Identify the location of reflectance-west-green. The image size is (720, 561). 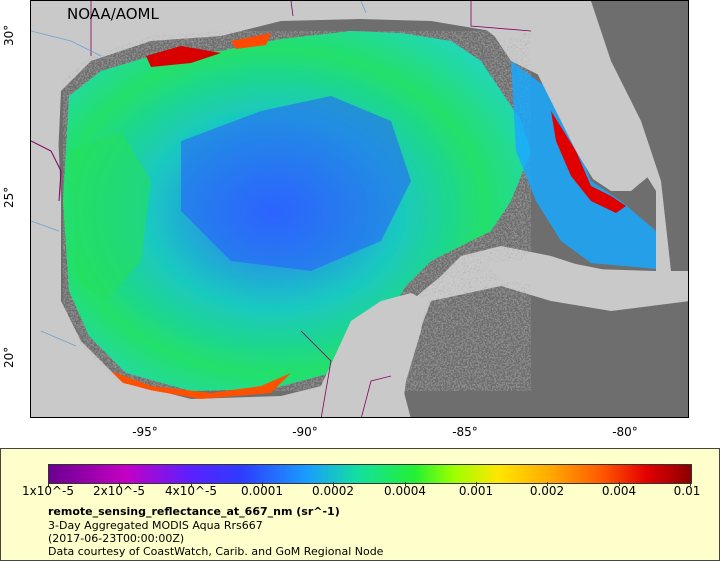
(111, 216).